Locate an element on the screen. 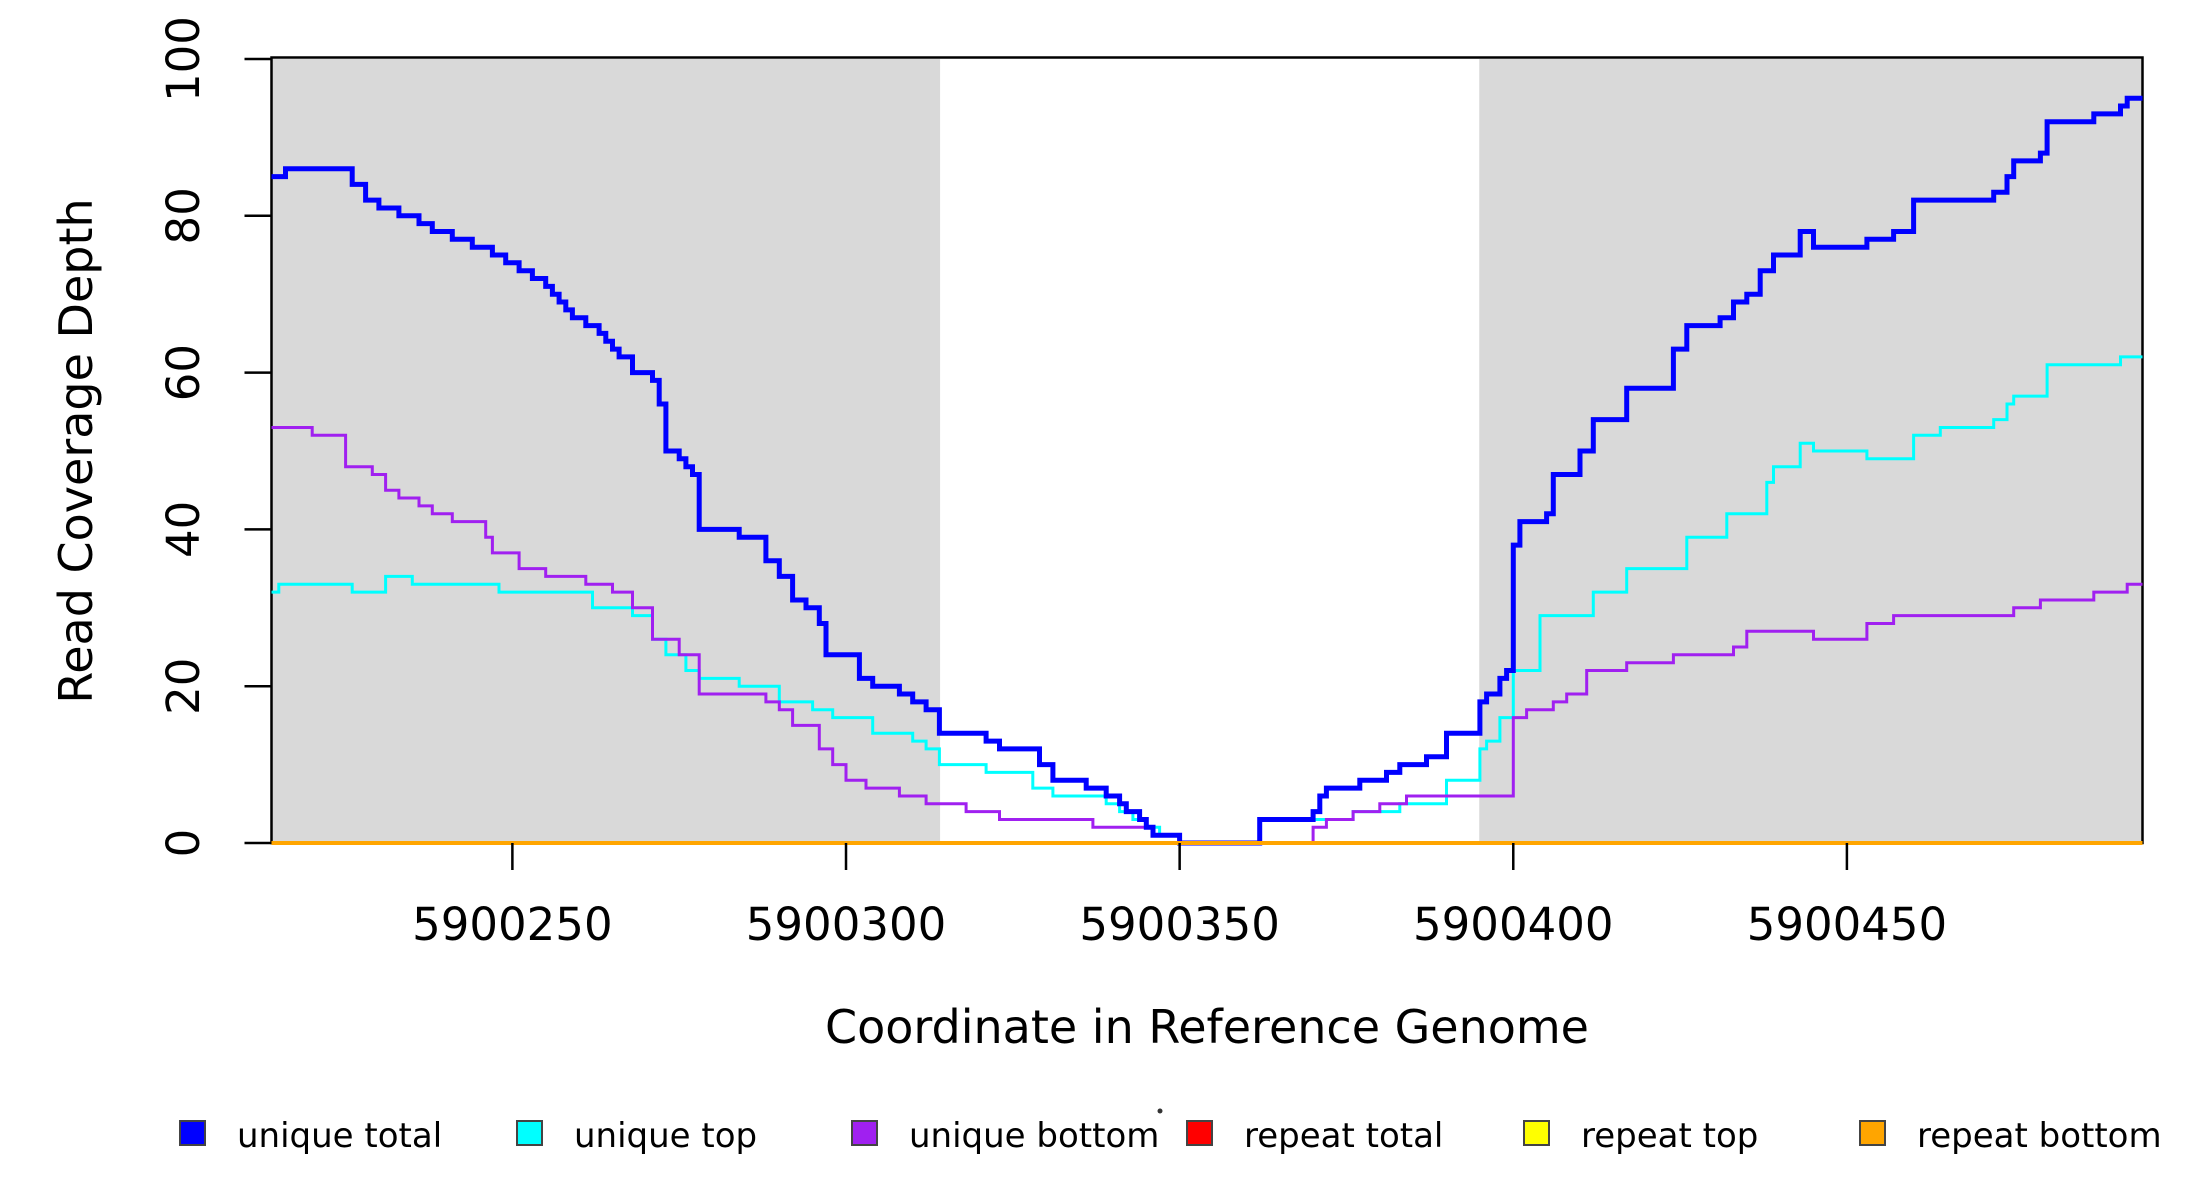  stray-dot-artifact is located at coordinates (1160, 1111).